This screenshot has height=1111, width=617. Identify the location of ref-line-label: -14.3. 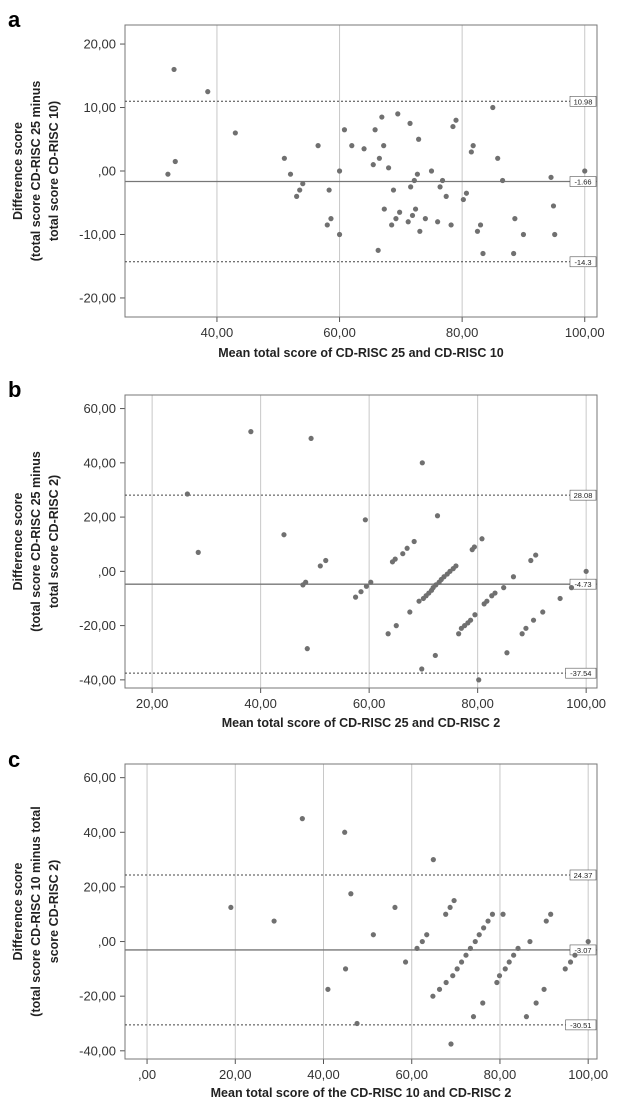
(582, 262).